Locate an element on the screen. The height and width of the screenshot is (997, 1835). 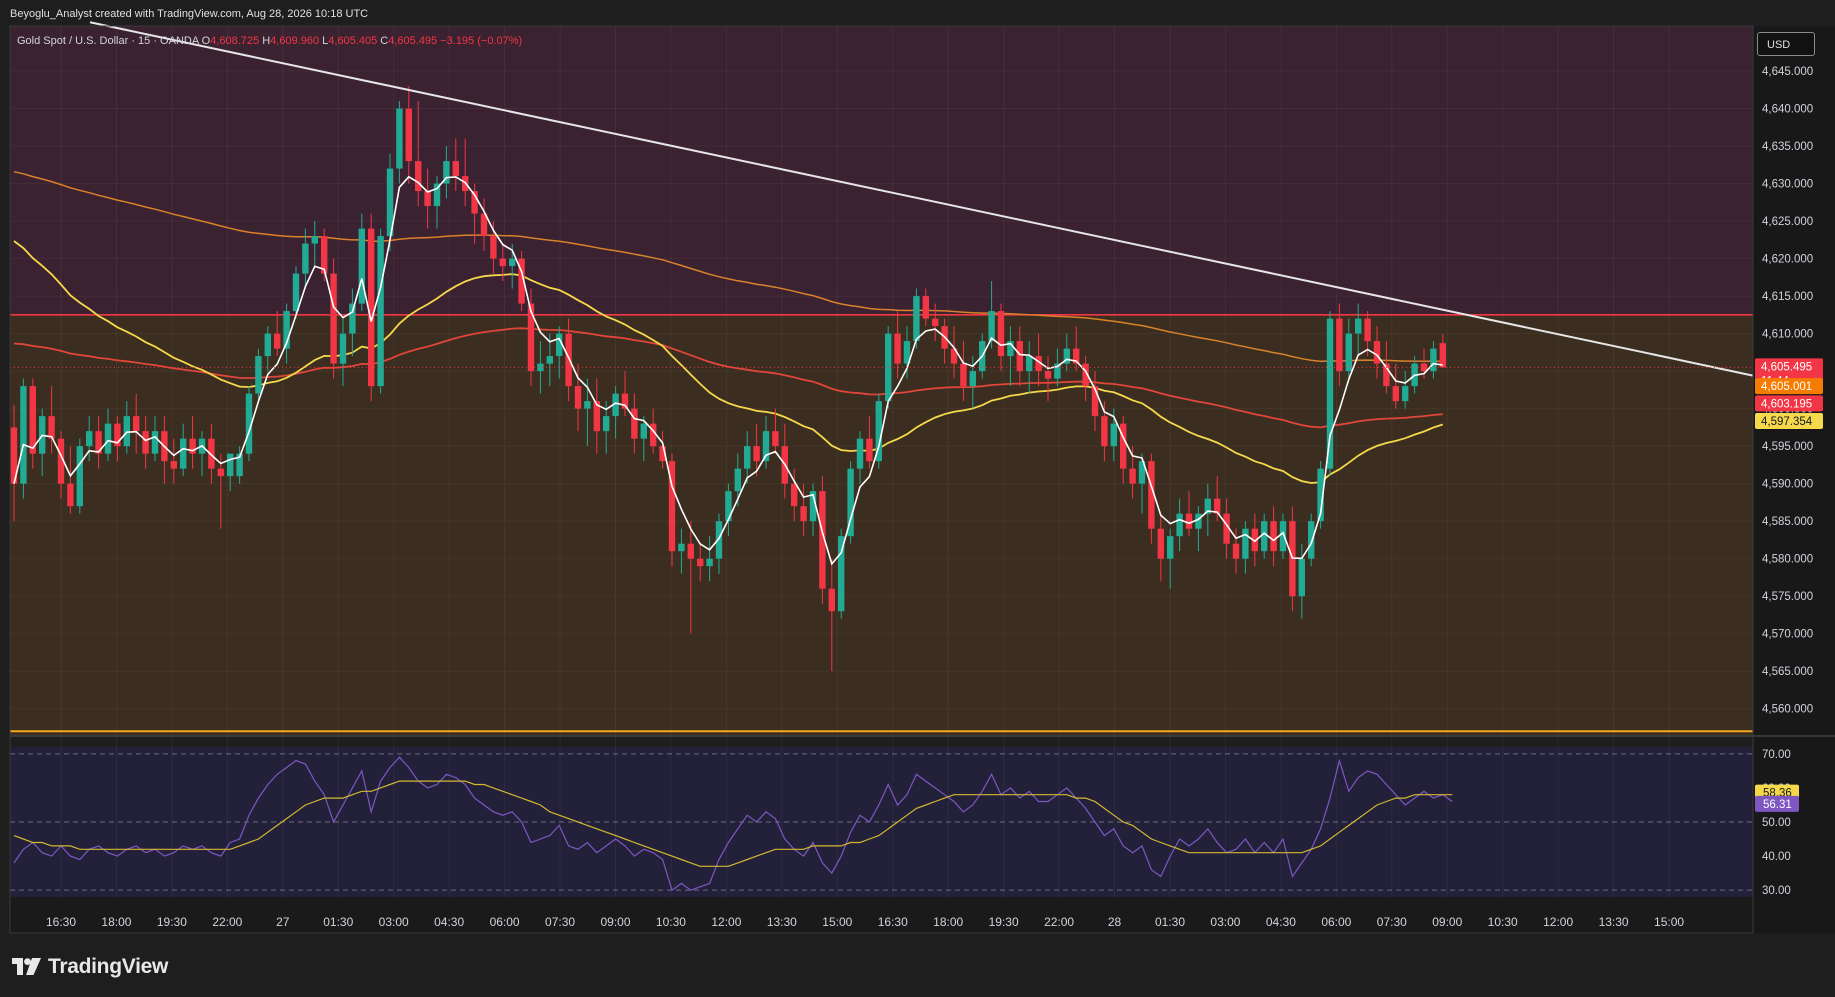
price-label-value: 4,605.001 is located at coordinates (1786, 387).